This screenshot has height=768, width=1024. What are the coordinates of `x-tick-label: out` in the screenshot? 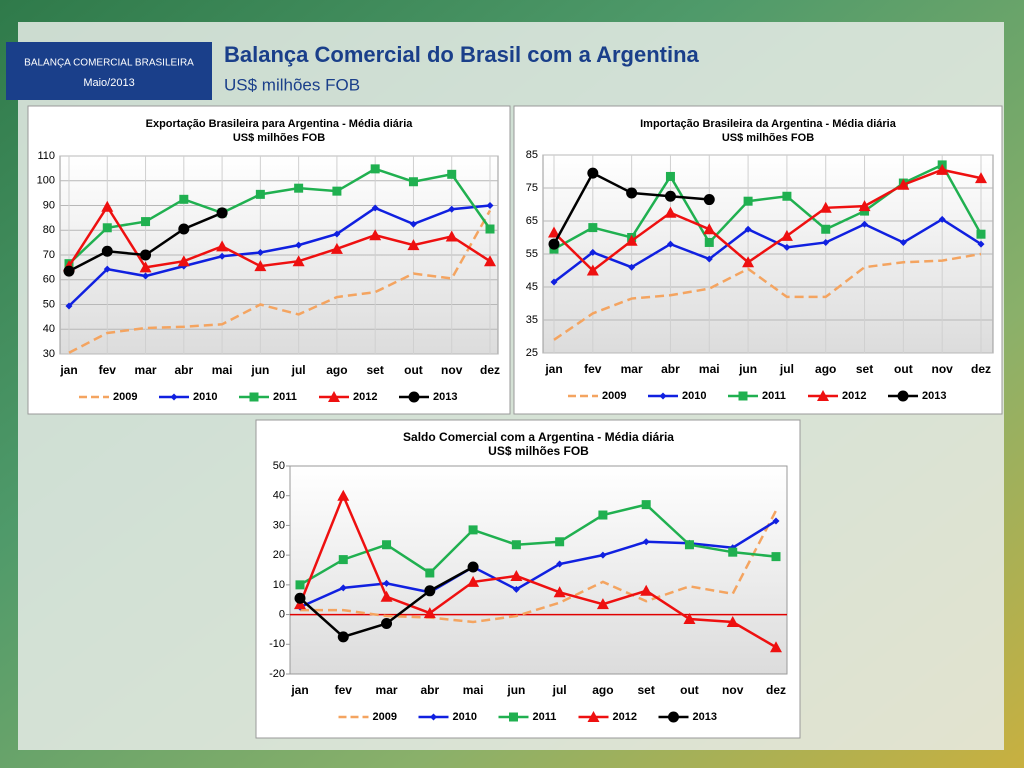 It's located at (413, 370).